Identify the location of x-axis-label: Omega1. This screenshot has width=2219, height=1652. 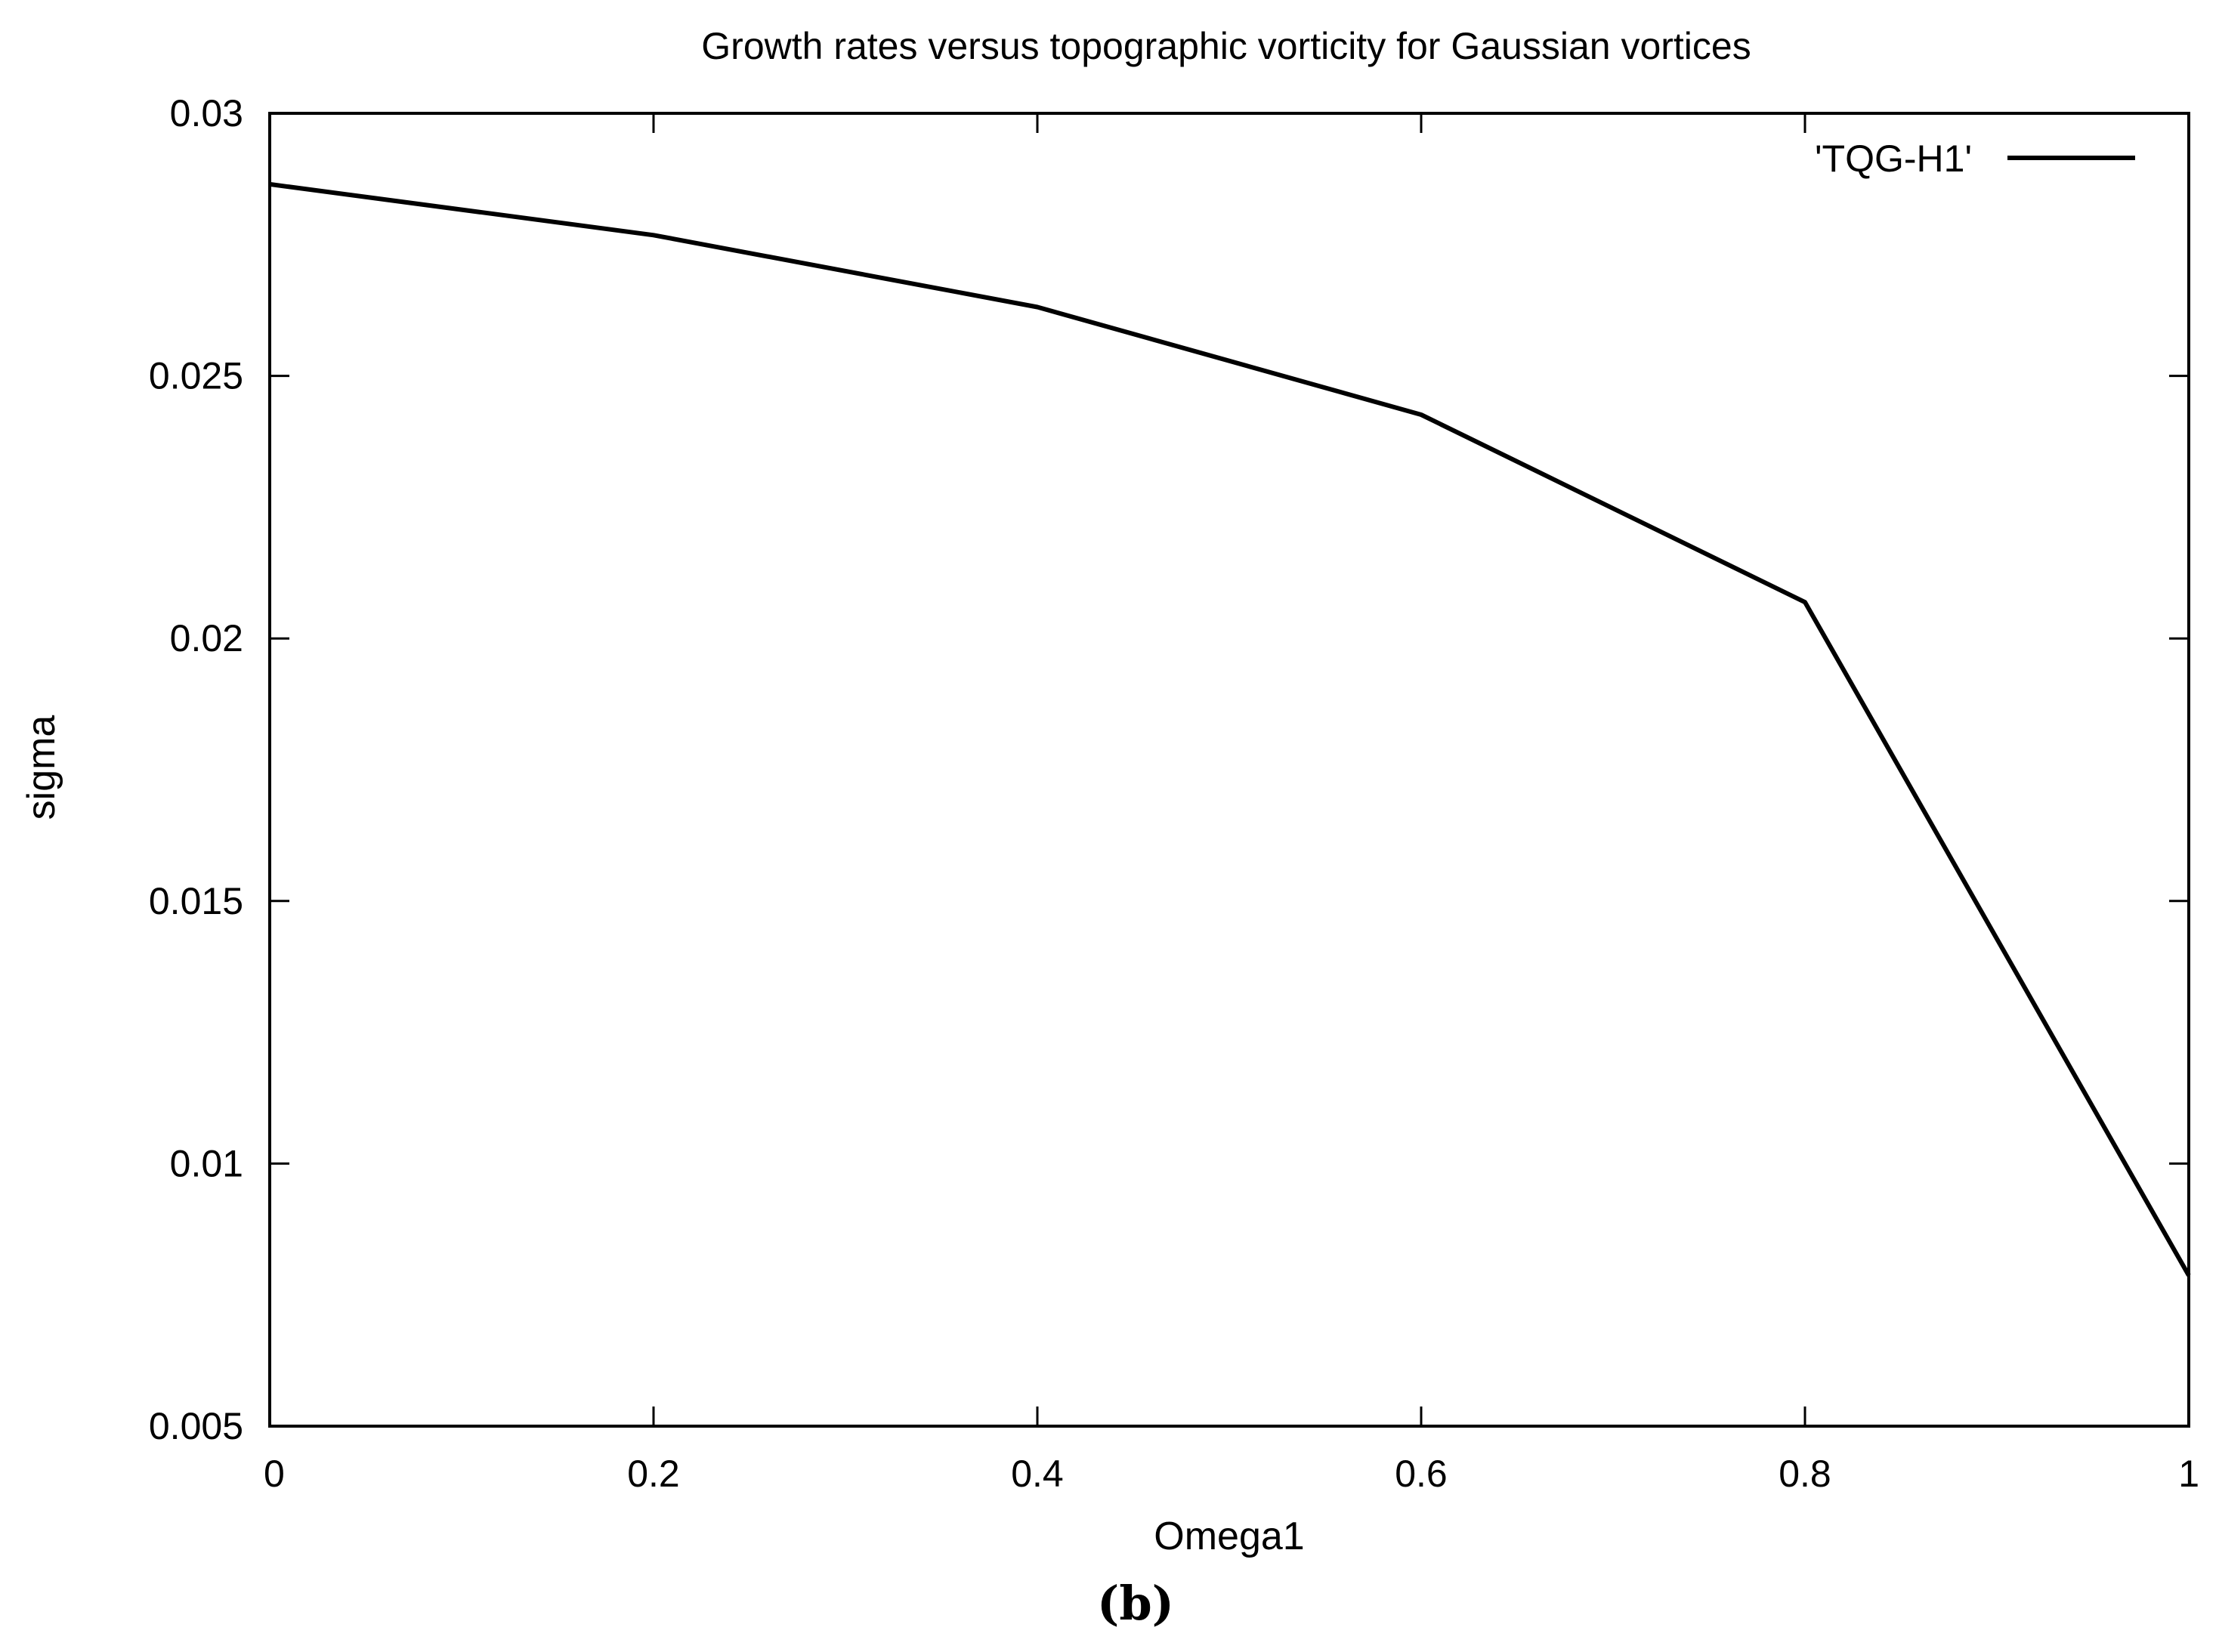
(1229, 1536).